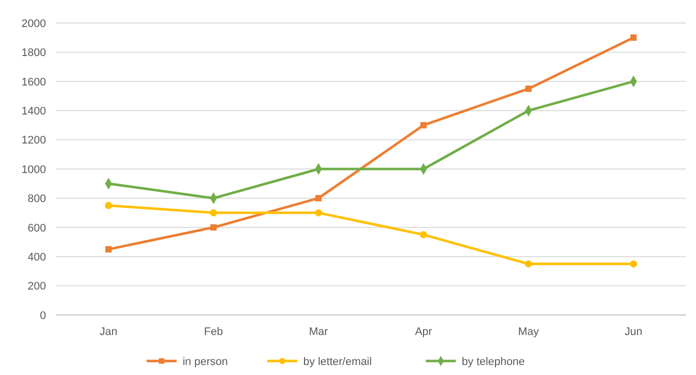  What do you see at coordinates (34, 170) in the screenshot?
I see `y-tick-label: 1000` at bounding box center [34, 170].